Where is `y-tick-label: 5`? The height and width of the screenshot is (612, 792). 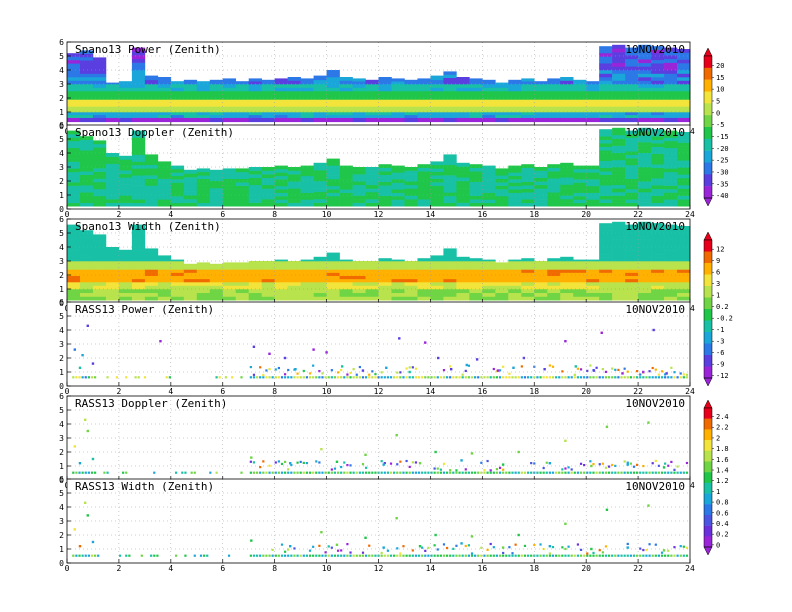 y-tick-label: 5 is located at coordinates (61, 410).